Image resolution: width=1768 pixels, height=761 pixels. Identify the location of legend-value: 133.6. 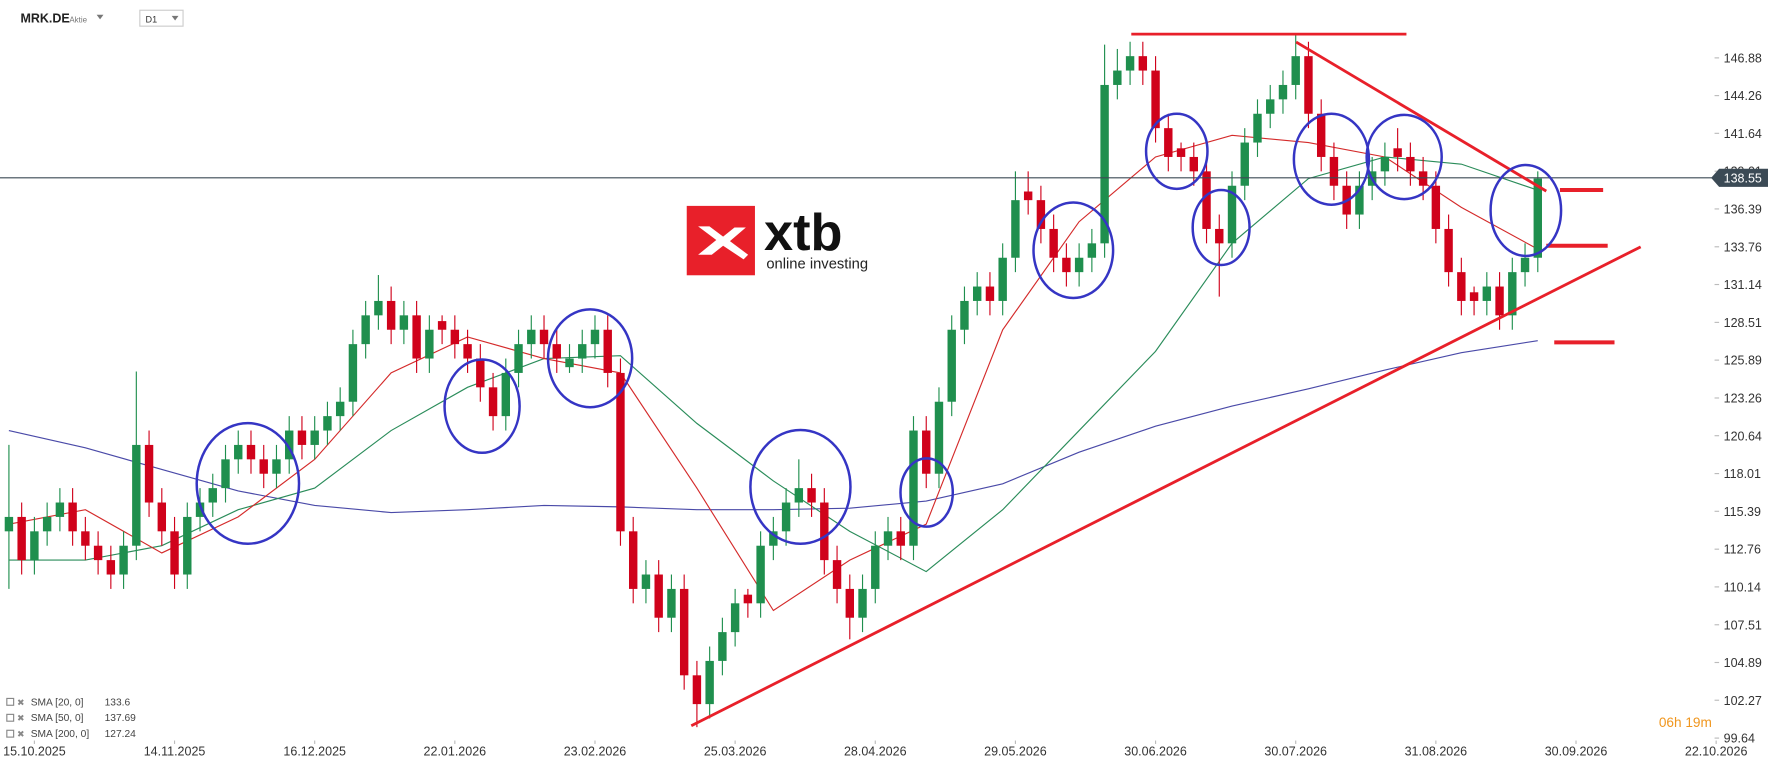
(118, 702).